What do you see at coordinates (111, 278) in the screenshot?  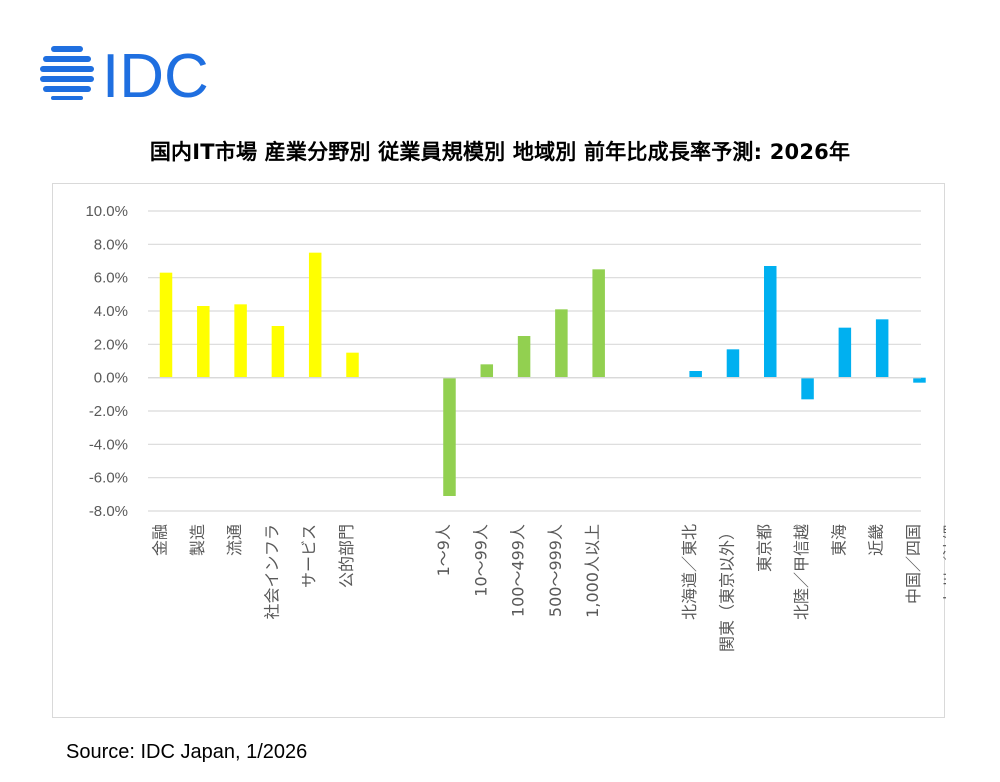 I see `y-tick-label: 6.0%` at bounding box center [111, 278].